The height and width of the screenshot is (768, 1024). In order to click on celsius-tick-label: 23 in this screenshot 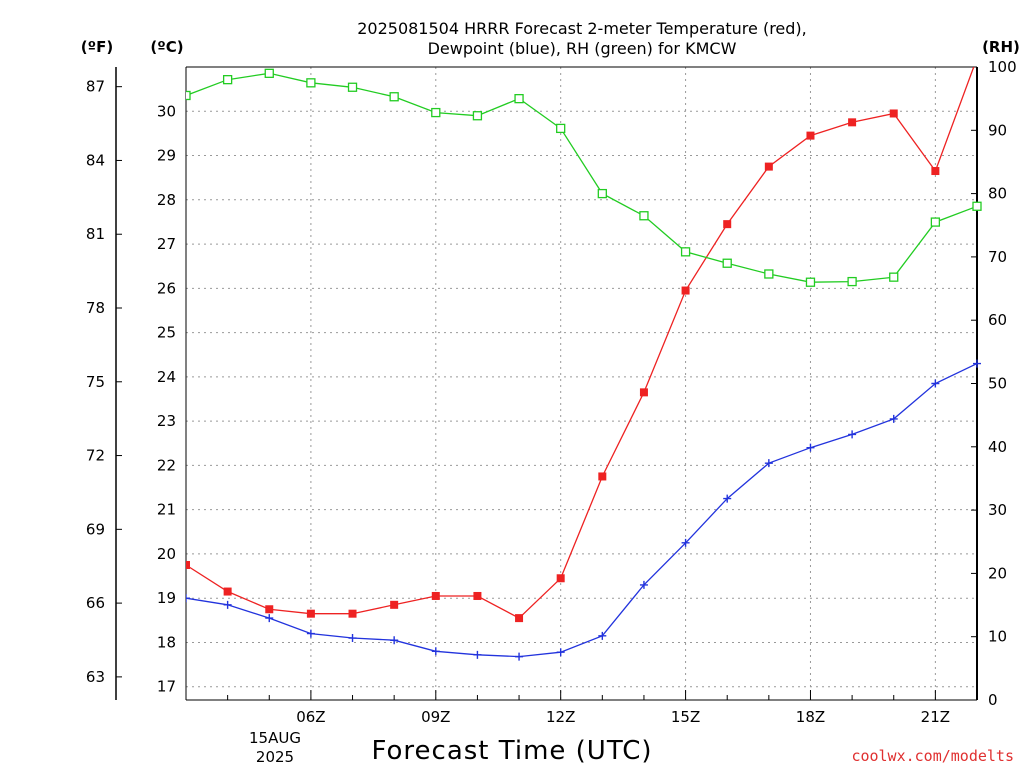, I will do `click(166, 421)`.